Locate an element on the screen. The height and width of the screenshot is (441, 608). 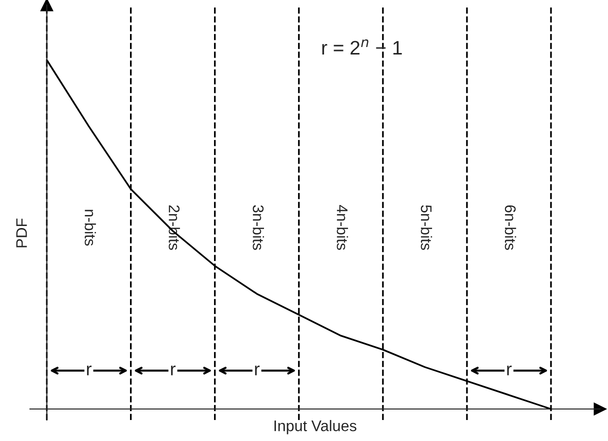
annotation: 3n-bits is located at coordinates (258, 227).